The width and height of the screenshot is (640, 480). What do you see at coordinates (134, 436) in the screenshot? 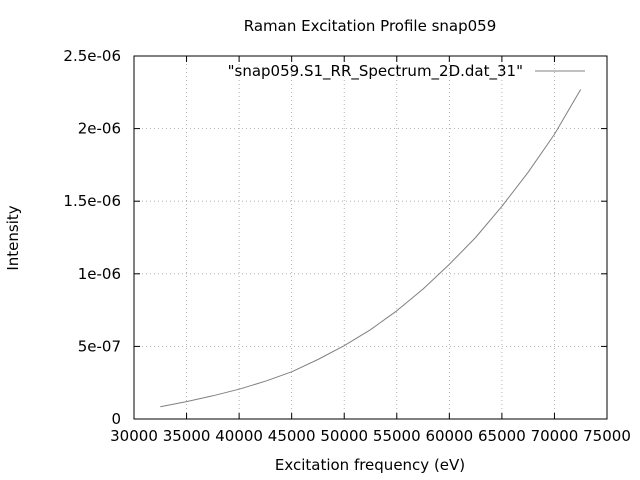
I see `x-tick-label: 30000` at bounding box center [134, 436].